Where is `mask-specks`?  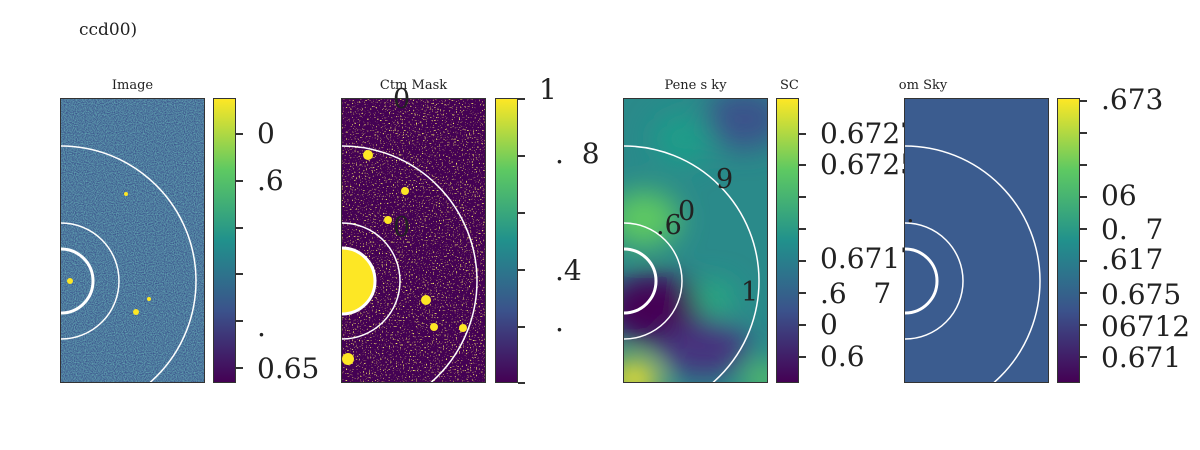
mask-specks is located at coordinates (413, 240).